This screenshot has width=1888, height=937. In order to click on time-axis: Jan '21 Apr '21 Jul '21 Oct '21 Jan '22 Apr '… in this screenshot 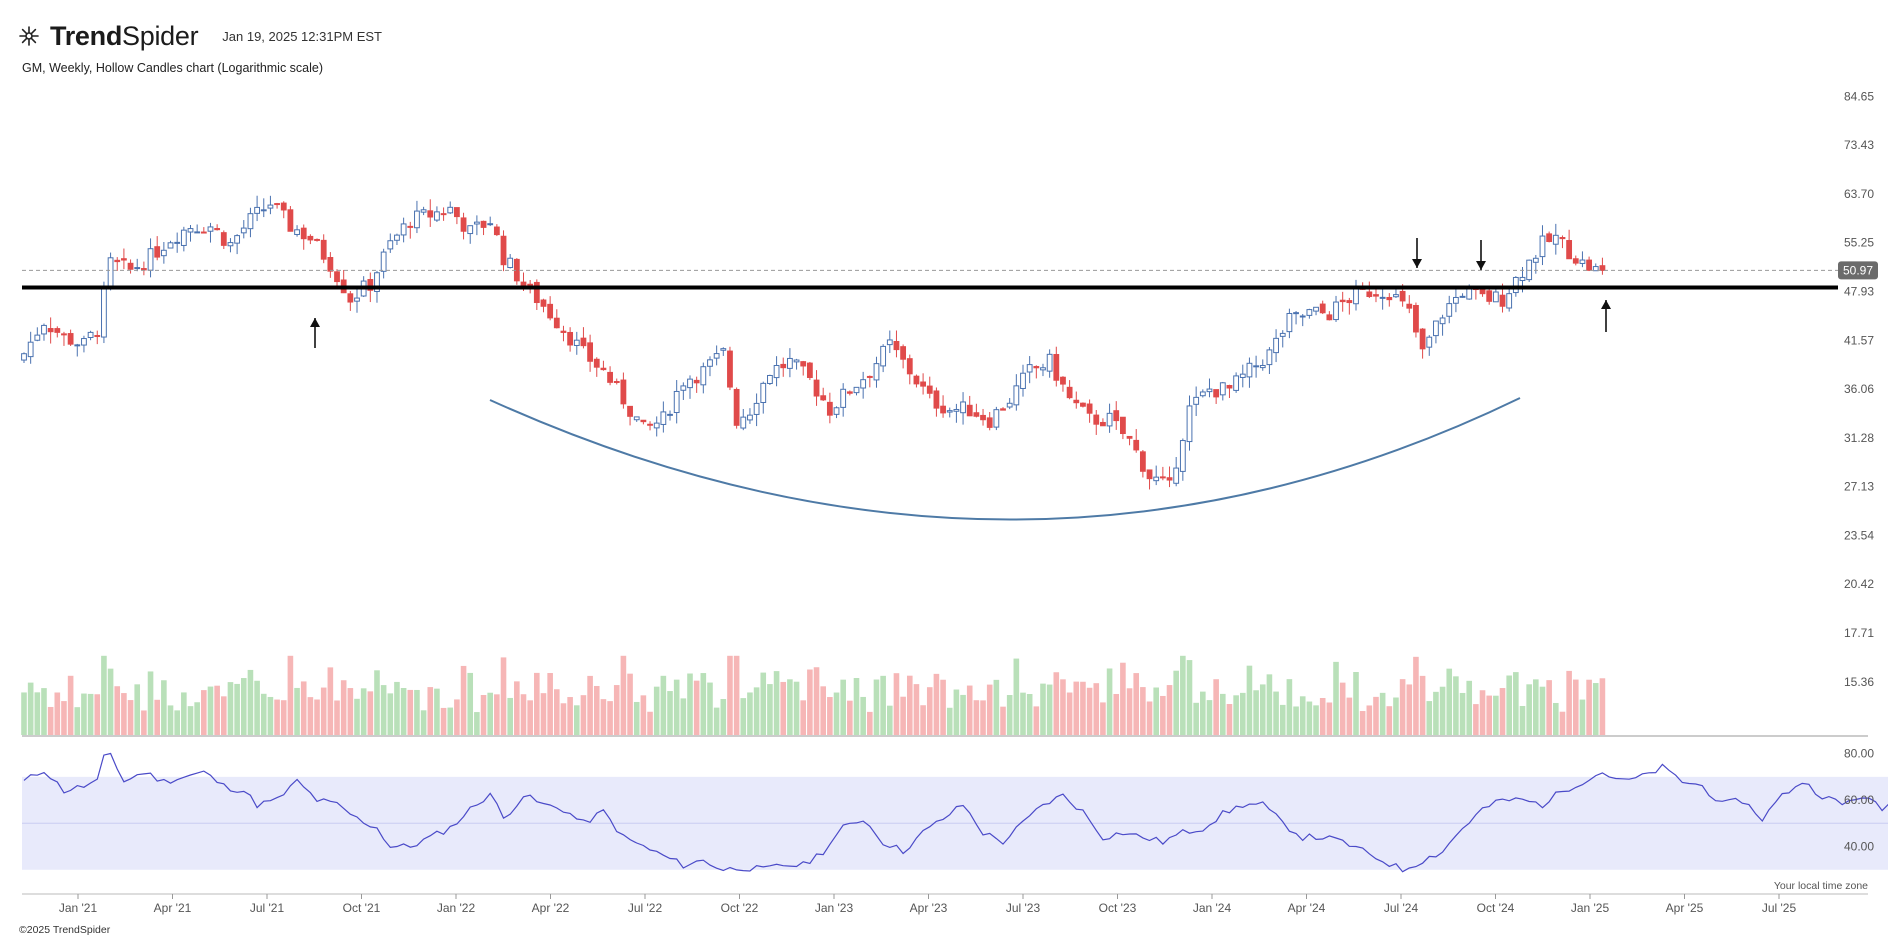, I will do `click(945, 904)`.